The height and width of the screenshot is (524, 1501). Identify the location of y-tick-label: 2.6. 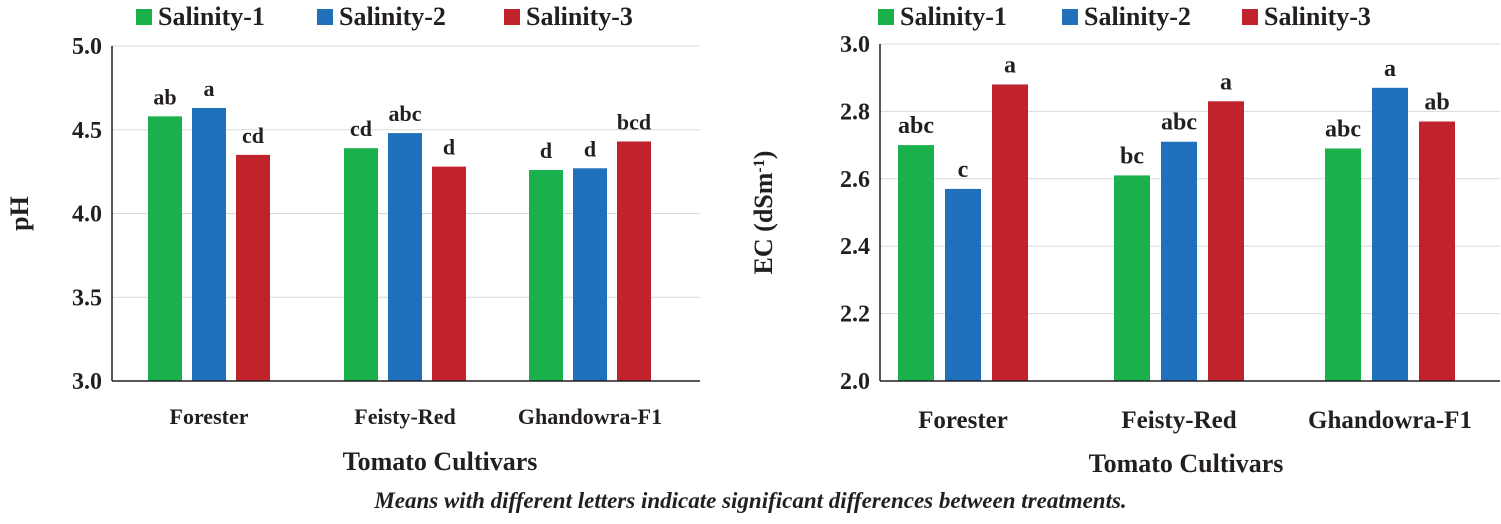
(855, 180).